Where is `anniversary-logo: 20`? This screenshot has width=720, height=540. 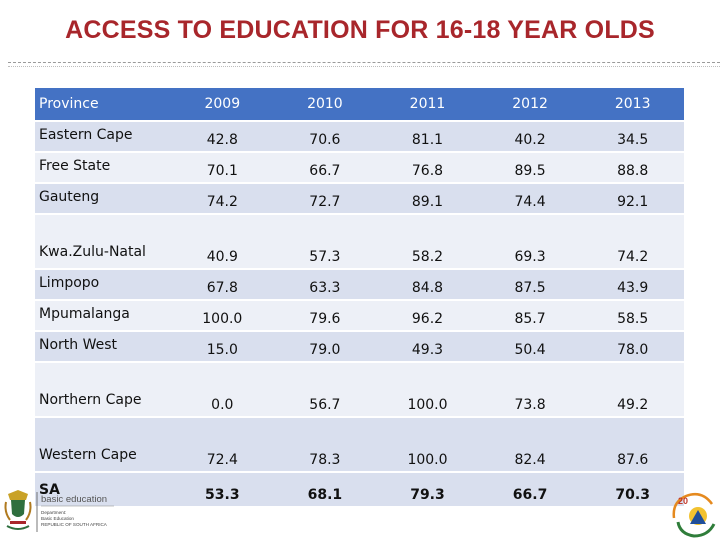 anniversary-logo: 20 is located at coordinates (694, 515).